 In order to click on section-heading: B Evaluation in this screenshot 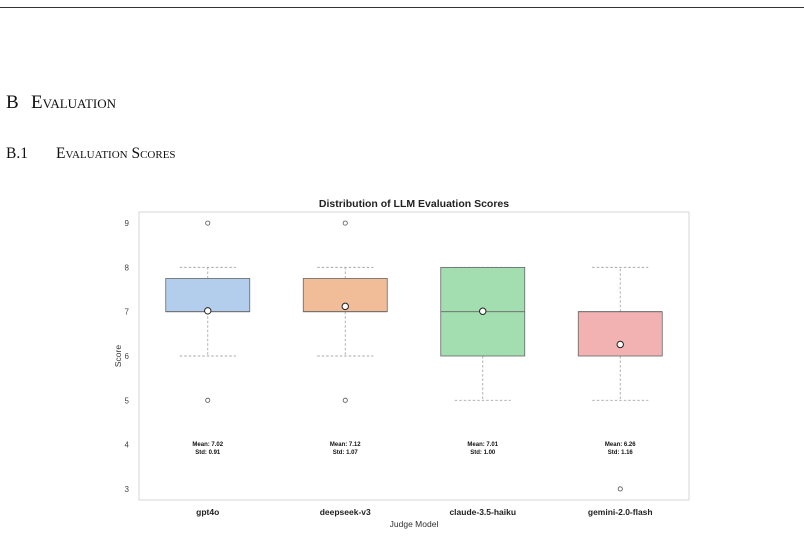, I will do `click(61, 103)`.